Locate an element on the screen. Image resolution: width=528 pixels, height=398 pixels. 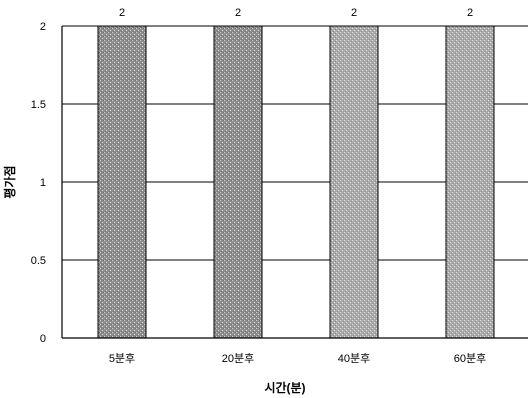
x-tick-label: 20분후 is located at coordinates (238, 358).